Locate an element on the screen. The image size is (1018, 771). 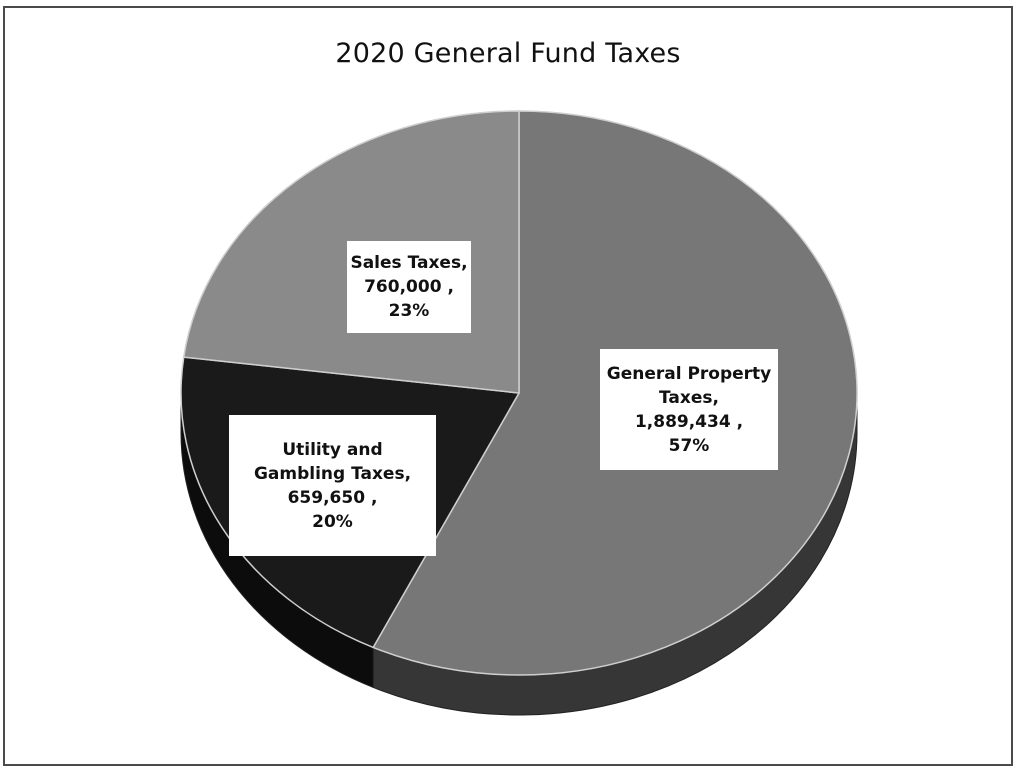
slice-label-line: 20% is located at coordinates (332, 521).